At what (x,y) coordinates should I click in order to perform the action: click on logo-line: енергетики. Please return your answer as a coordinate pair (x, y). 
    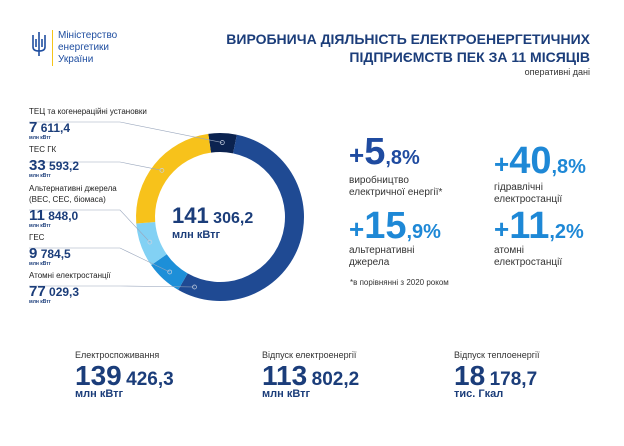
    Looking at the image, I should click on (83, 47).